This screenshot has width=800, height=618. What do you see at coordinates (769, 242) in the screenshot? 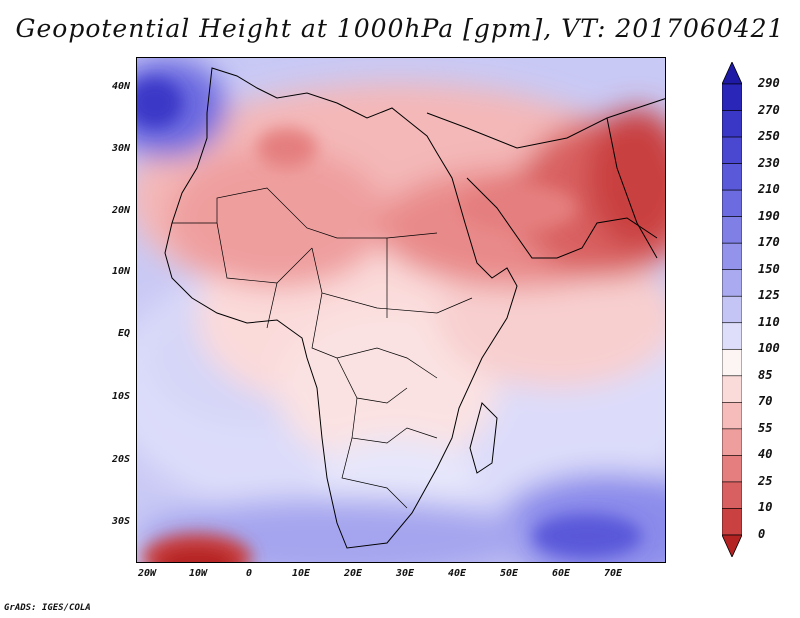
I see `colorbar-label: 170` at bounding box center [769, 242].